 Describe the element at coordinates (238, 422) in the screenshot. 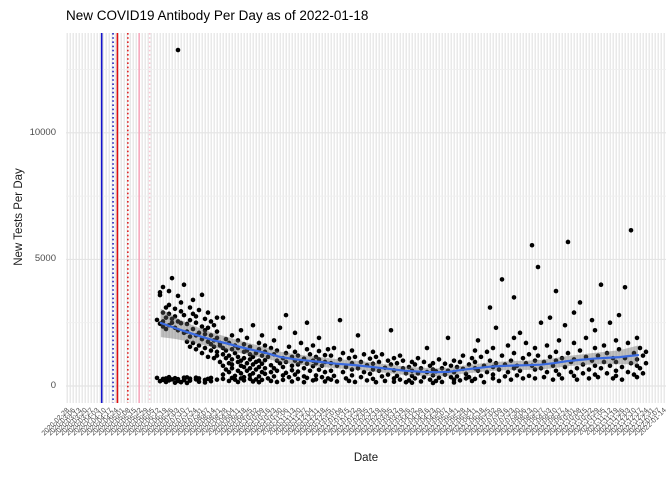

I see `x-tick-label: 2020-09-25` at that location.